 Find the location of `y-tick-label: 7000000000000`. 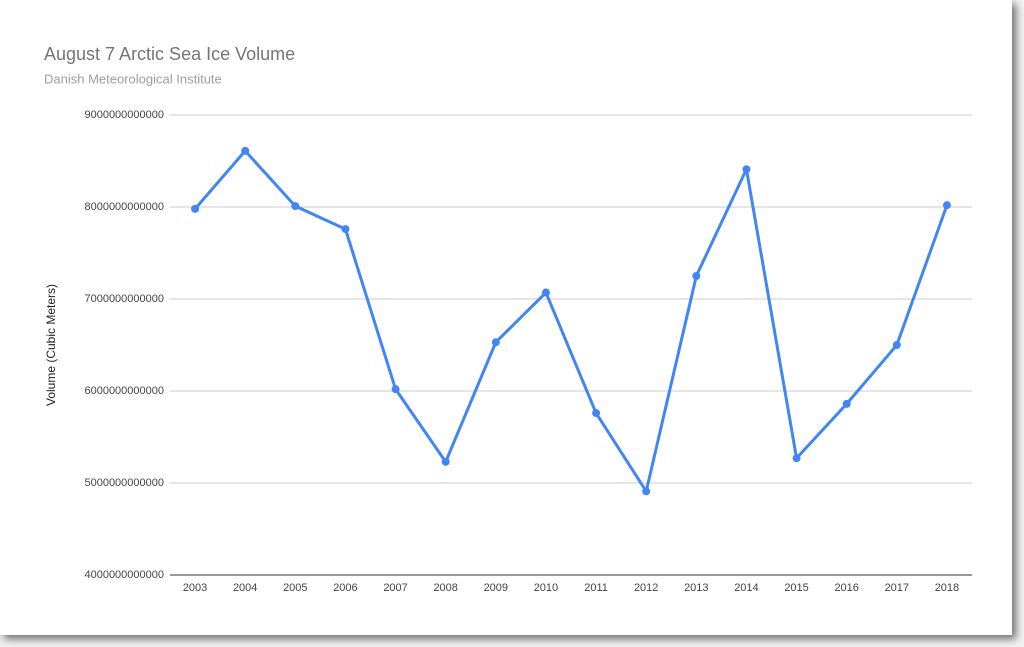

y-tick-label: 7000000000000 is located at coordinates (124, 299).